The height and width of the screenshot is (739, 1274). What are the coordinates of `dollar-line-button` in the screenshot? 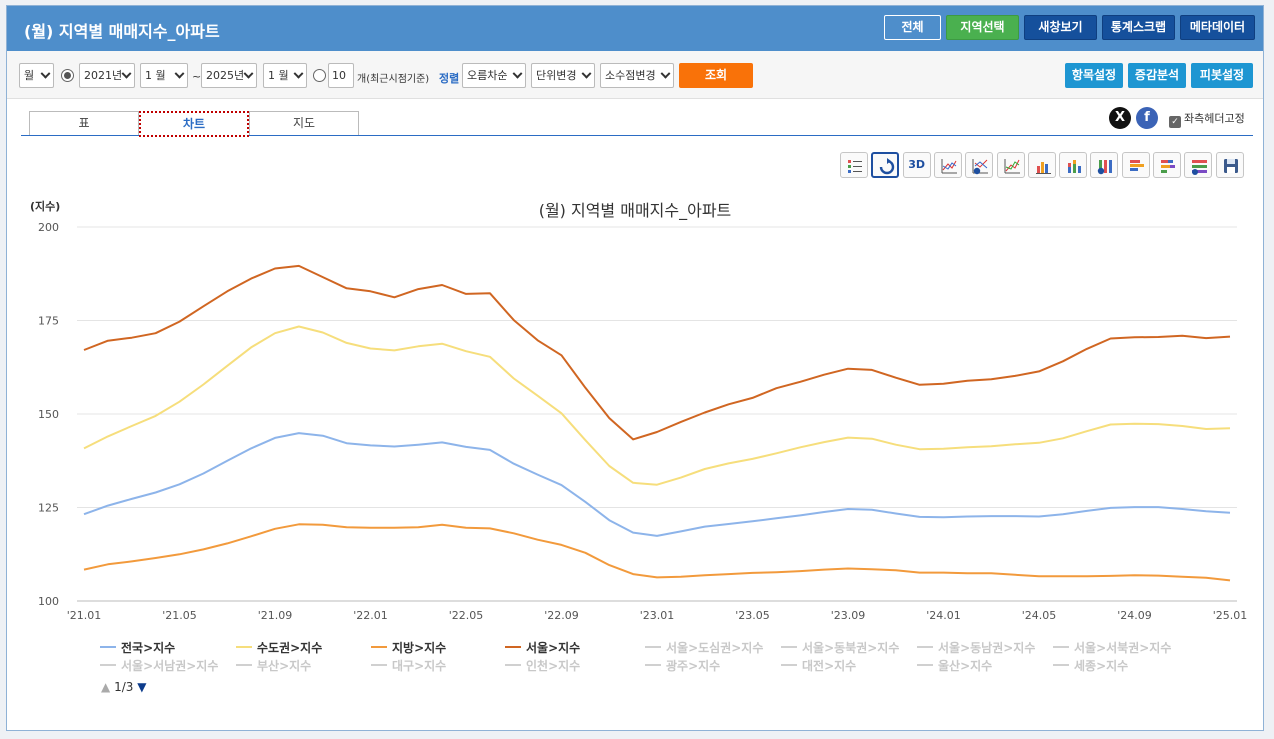 It's located at (979, 165).